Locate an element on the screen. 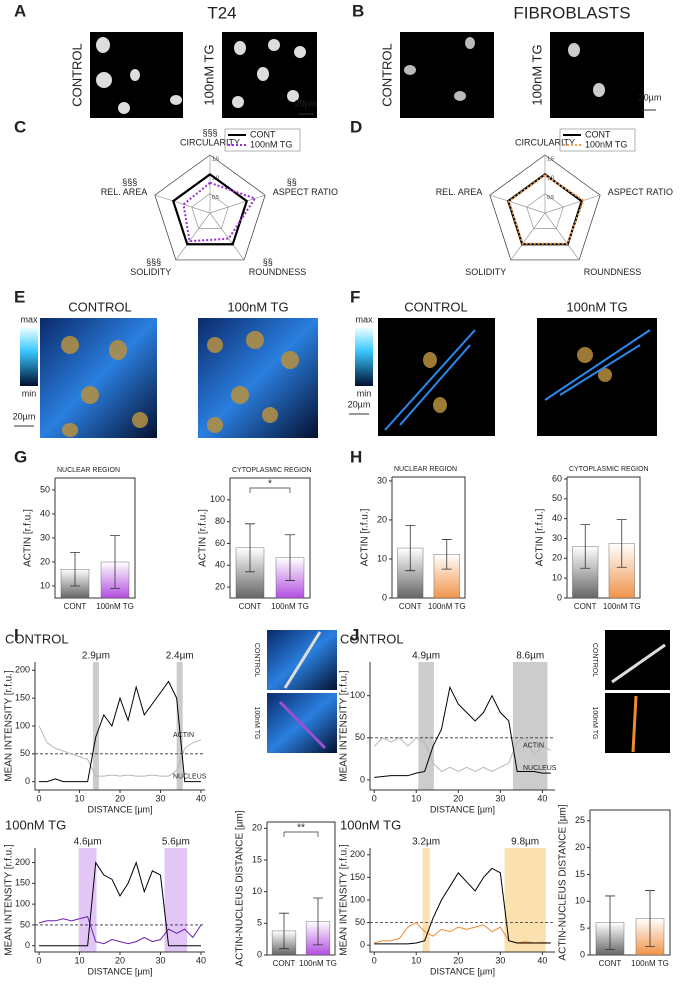 The height and width of the screenshot is (991, 688). legend-label: 100nM TG is located at coordinates (606, 144).